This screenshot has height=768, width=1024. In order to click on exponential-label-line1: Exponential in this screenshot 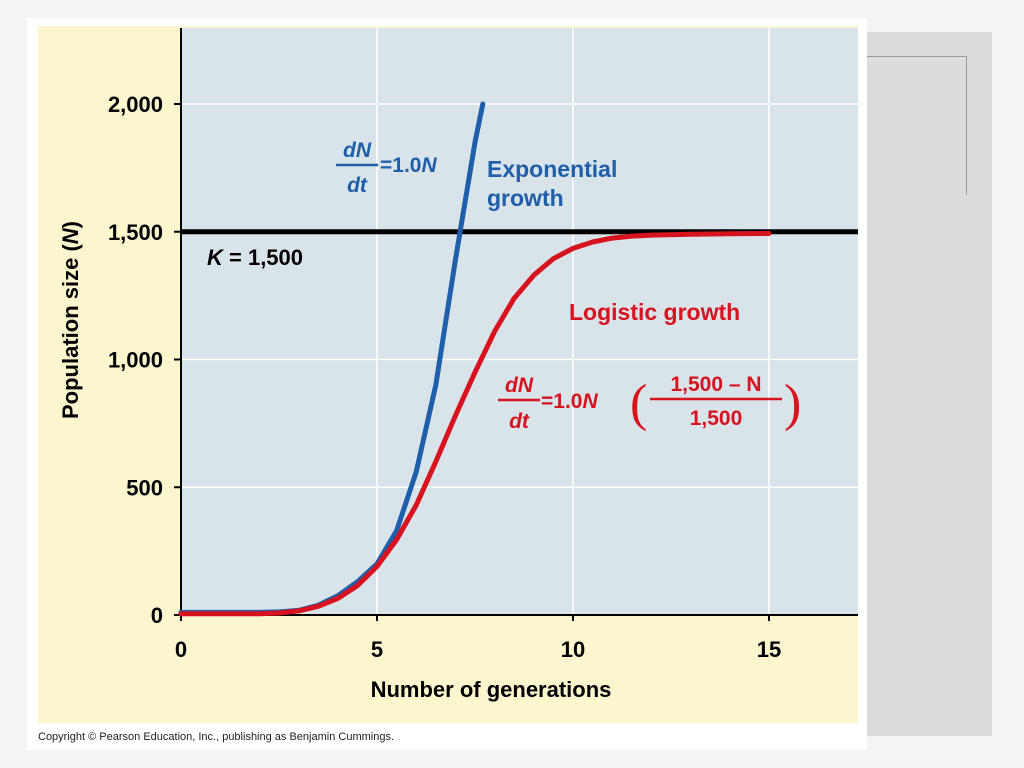, I will do `click(552, 169)`.